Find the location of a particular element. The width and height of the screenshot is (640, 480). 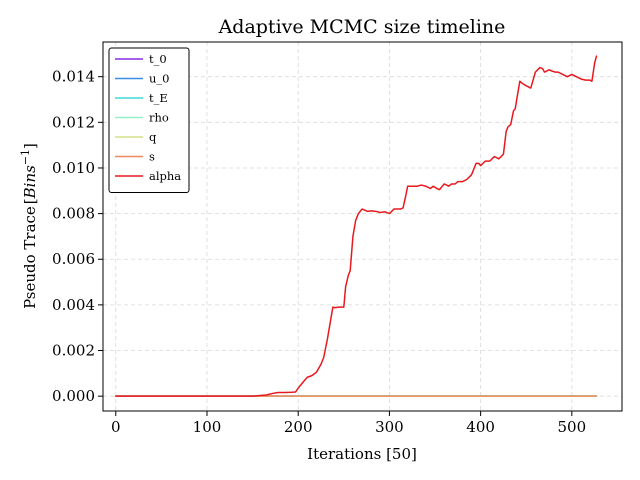

y-axis-label-bracket-open: [ is located at coordinates (30, 201).